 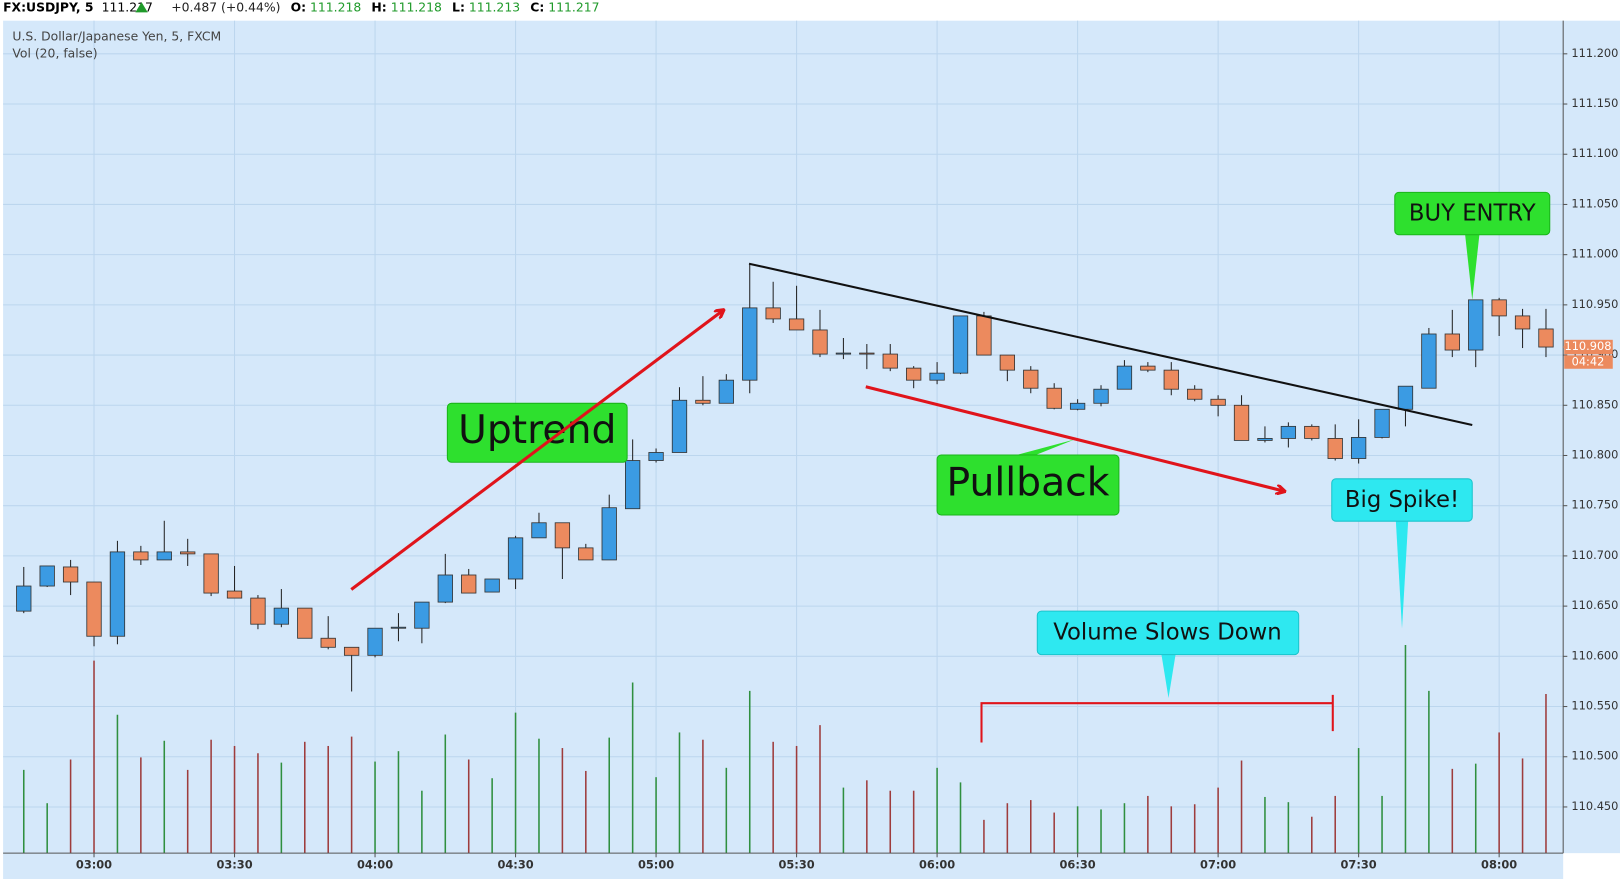 What do you see at coordinates (375, 865) in the screenshot?
I see `x-tick-label: 04:00` at bounding box center [375, 865].